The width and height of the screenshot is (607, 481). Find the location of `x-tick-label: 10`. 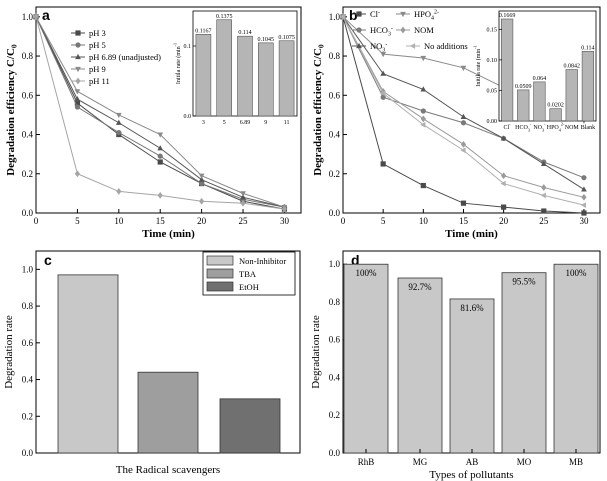

x-tick-label: 10 is located at coordinates (119, 221).